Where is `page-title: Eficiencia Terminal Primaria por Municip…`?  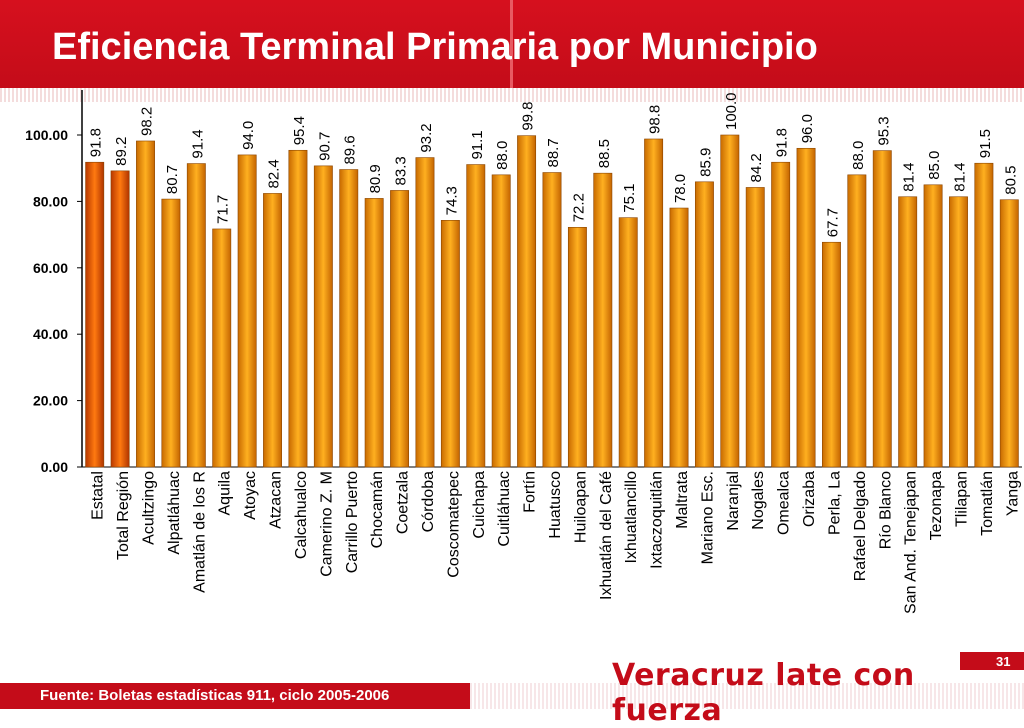 page-title: Eficiencia Terminal Primaria por Municip… is located at coordinates (435, 47).